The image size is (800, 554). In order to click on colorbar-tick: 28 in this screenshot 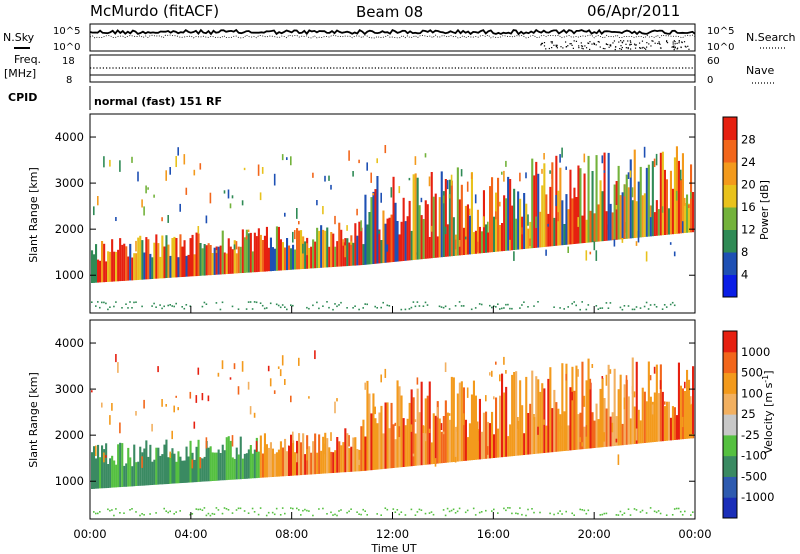, I will do `click(748, 140)`.